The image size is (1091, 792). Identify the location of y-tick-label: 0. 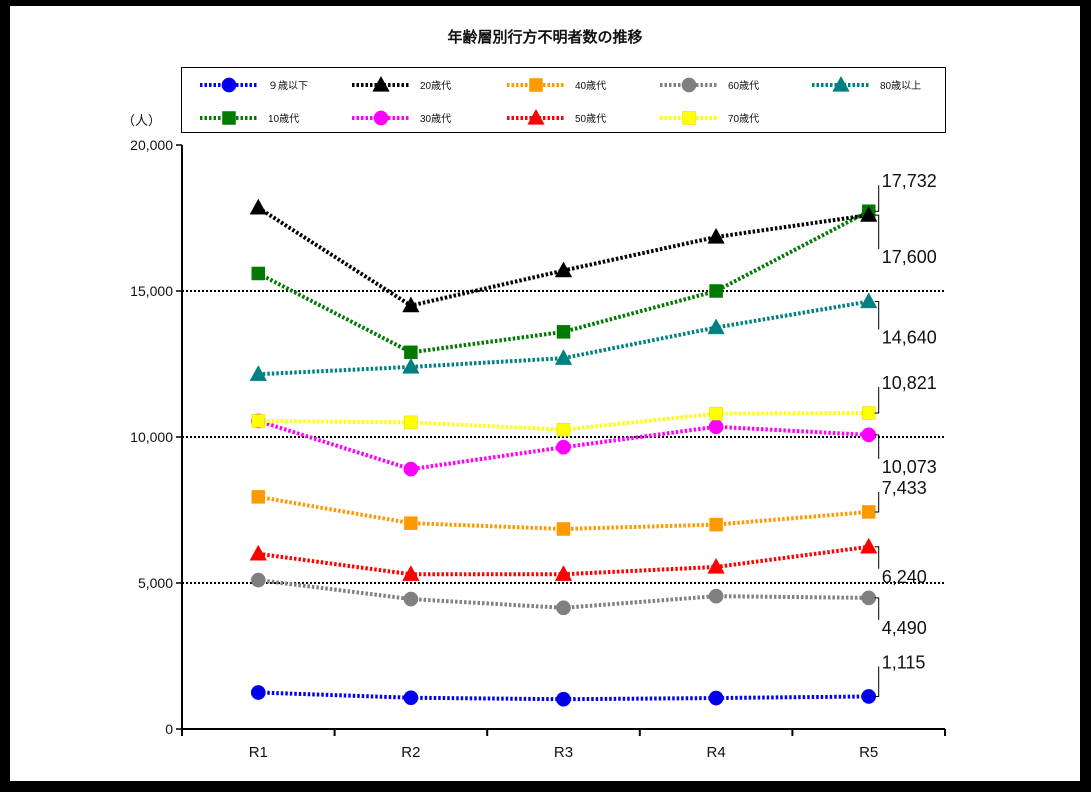
(169, 729).